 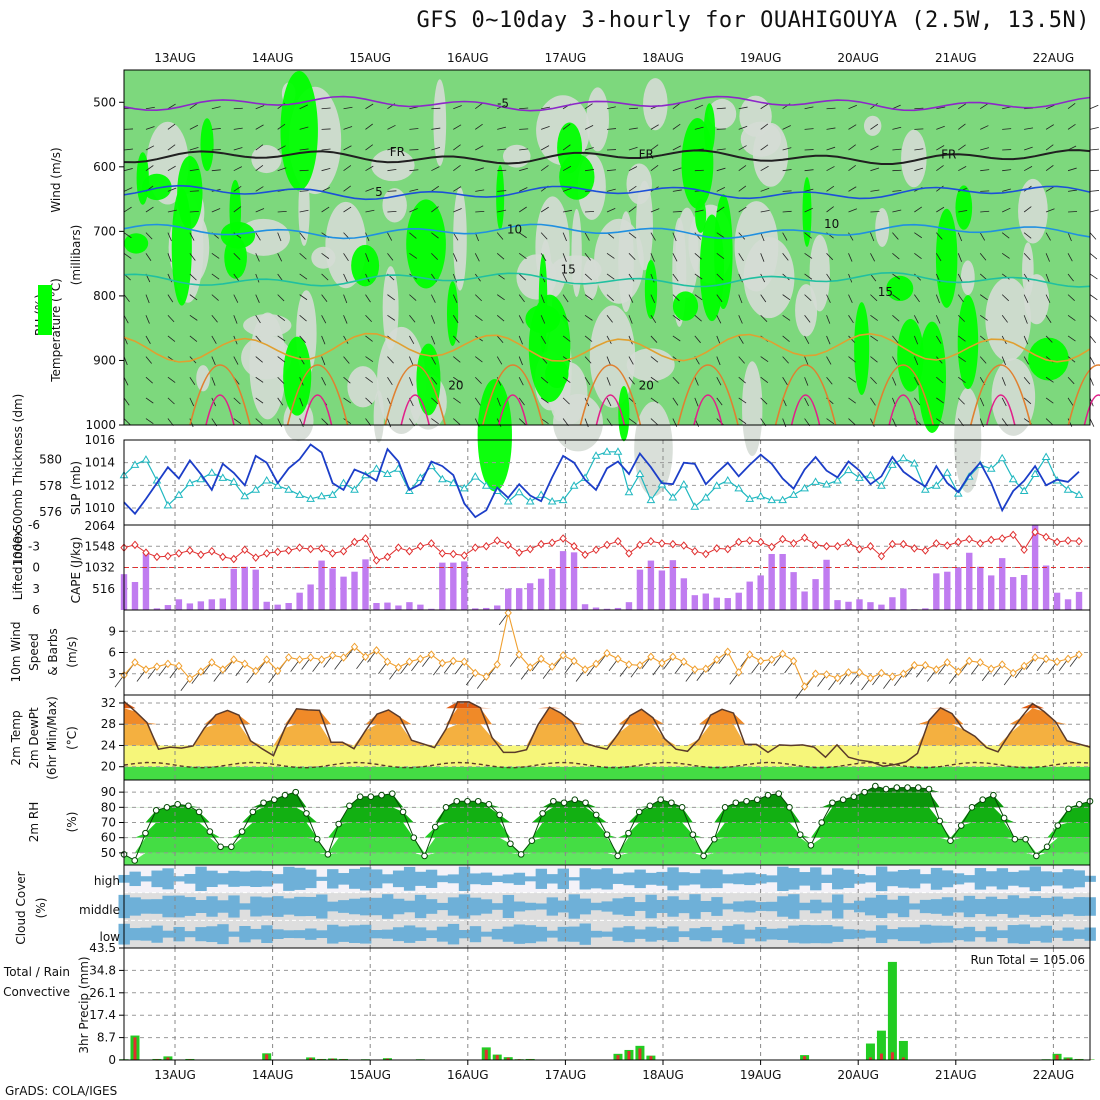 I want to click on rh-tick-label: 70, so click(x=108, y=823).